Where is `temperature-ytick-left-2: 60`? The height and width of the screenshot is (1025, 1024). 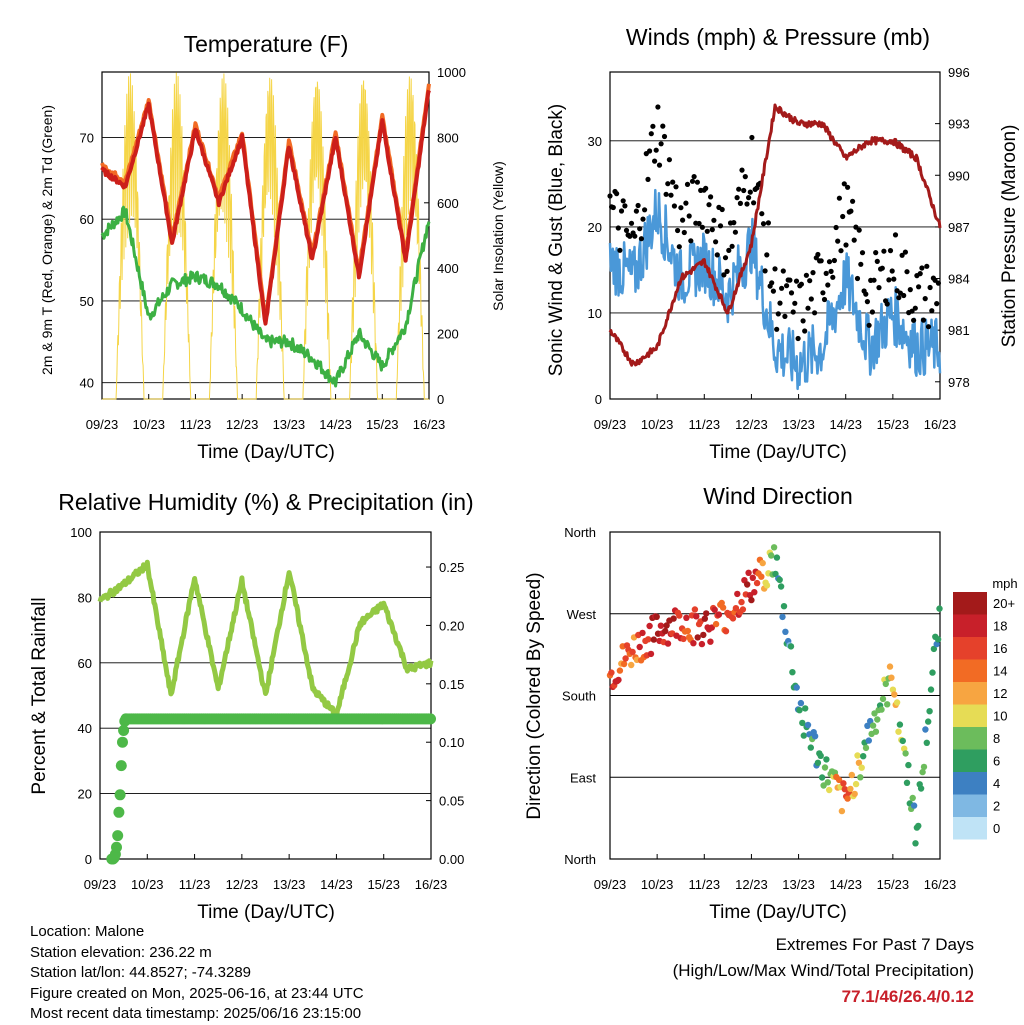 temperature-ytick-left-2: 60 is located at coordinates (87, 219).